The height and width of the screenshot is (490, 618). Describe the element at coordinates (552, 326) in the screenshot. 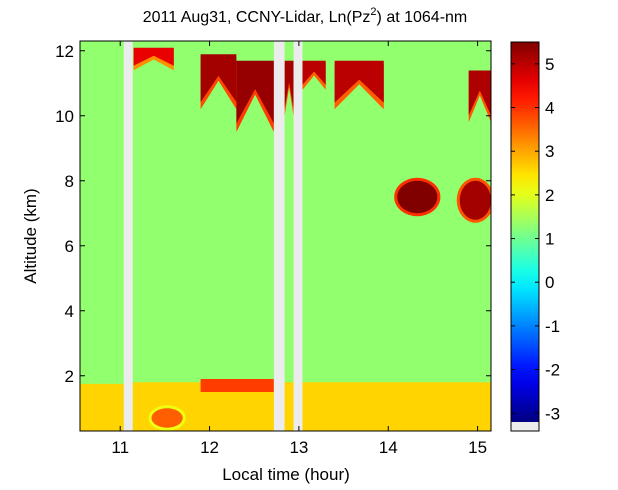

I see `colorbar-tick-label: -1` at that location.